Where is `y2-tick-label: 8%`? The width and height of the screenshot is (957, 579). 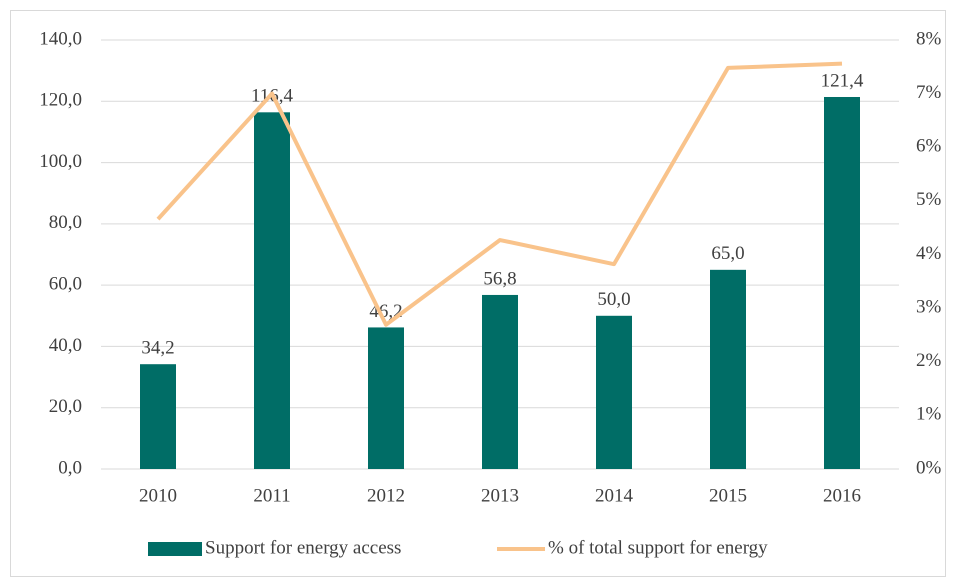 y2-tick-label: 8% is located at coordinates (929, 38).